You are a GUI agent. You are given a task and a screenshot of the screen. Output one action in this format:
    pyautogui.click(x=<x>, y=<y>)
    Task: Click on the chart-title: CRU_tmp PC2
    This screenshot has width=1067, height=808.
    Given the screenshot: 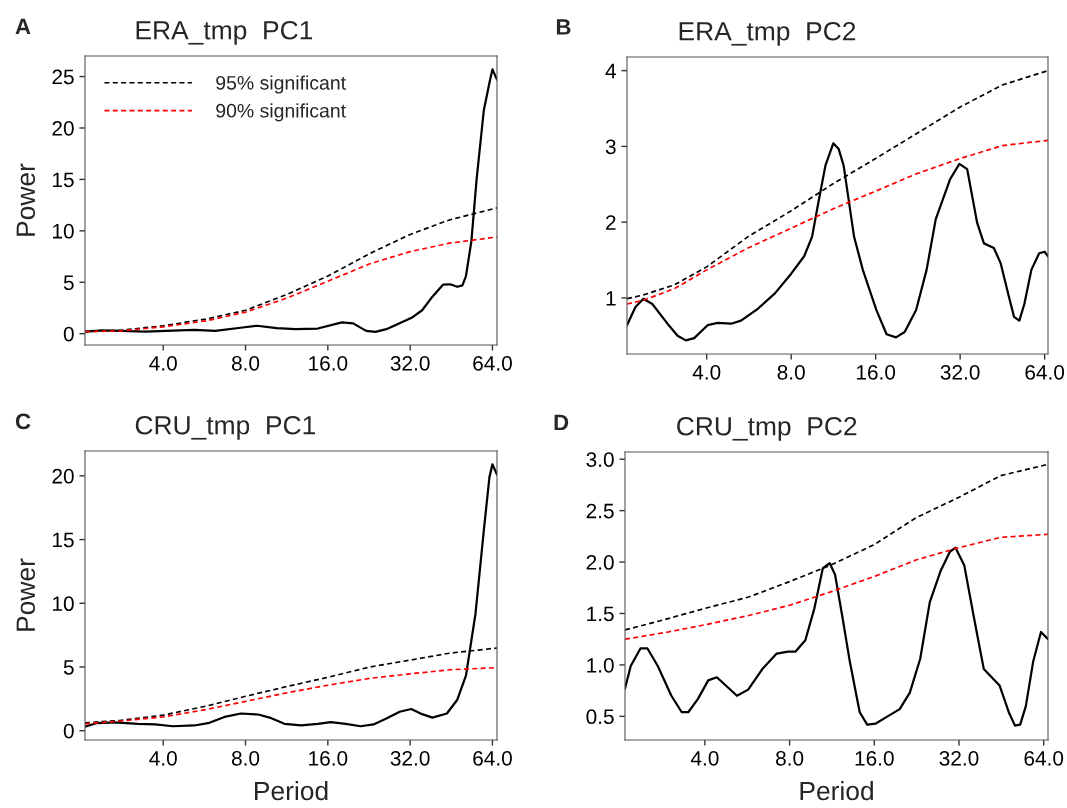 What is the action you would take?
    pyautogui.click(x=767, y=428)
    